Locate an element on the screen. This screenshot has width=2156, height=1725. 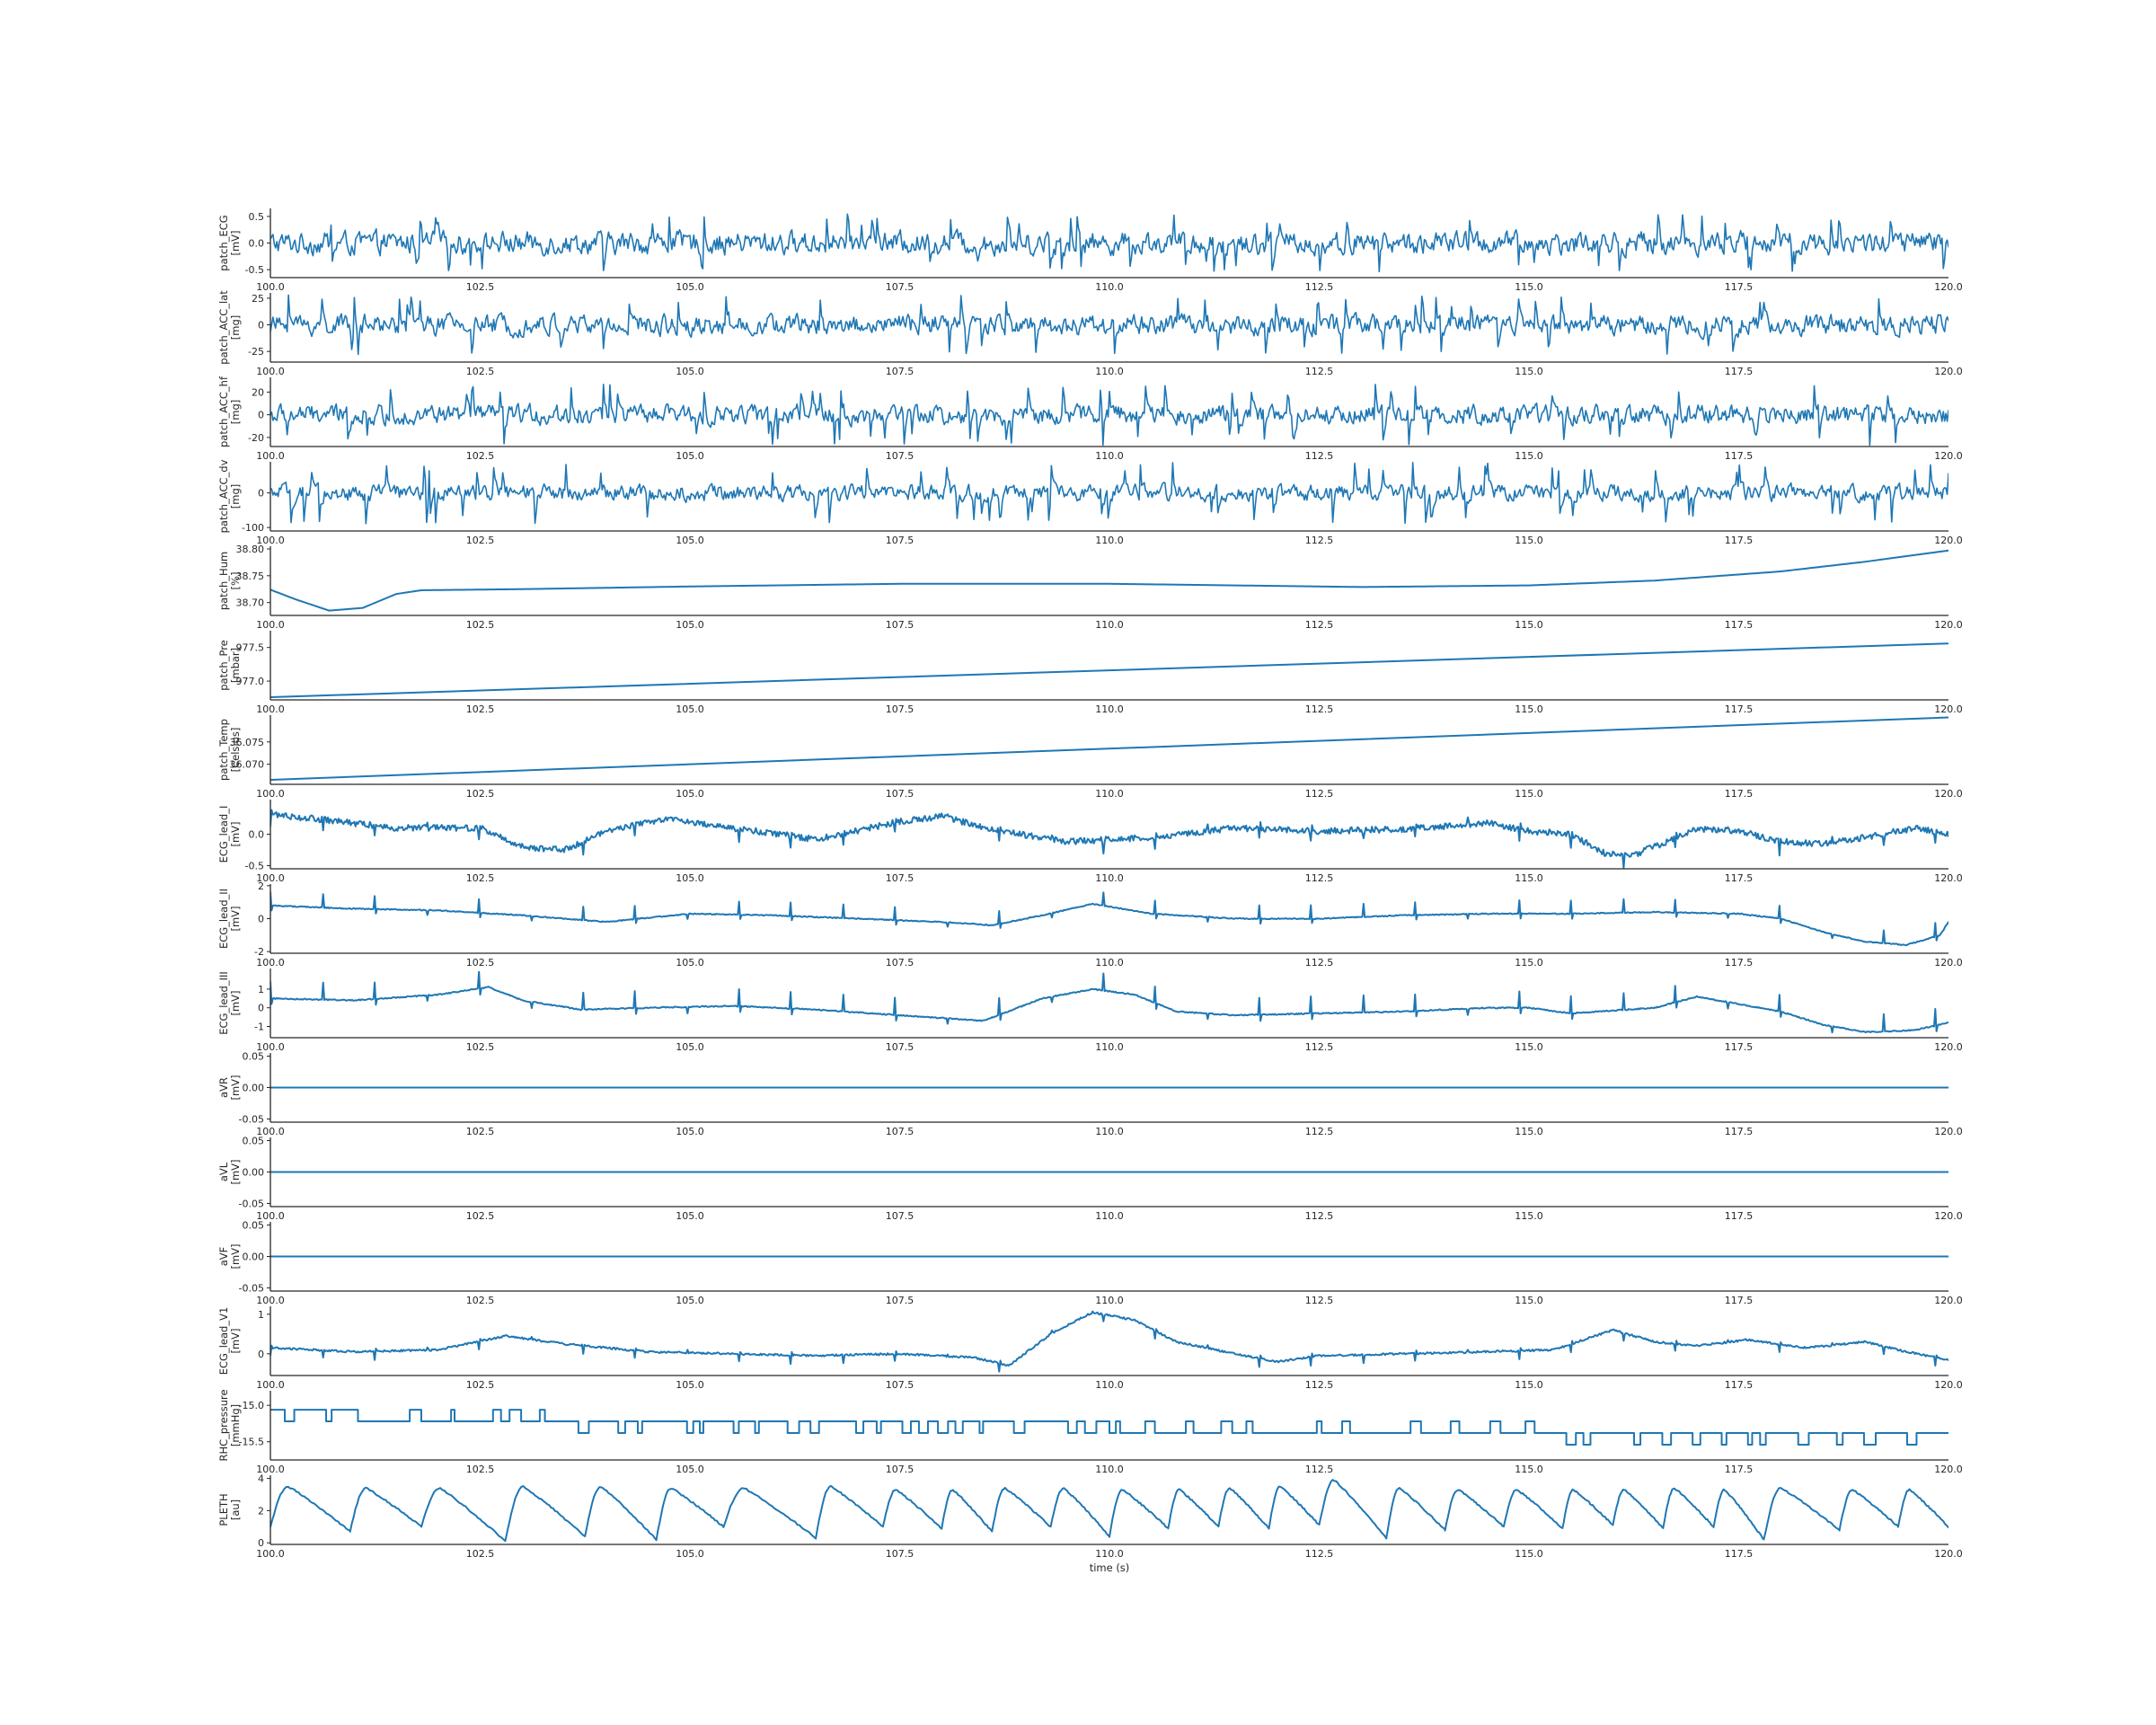
y-axis-label-ECG_lead_II: ECG_lead_II[mV] is located at coordinates (230, 919).